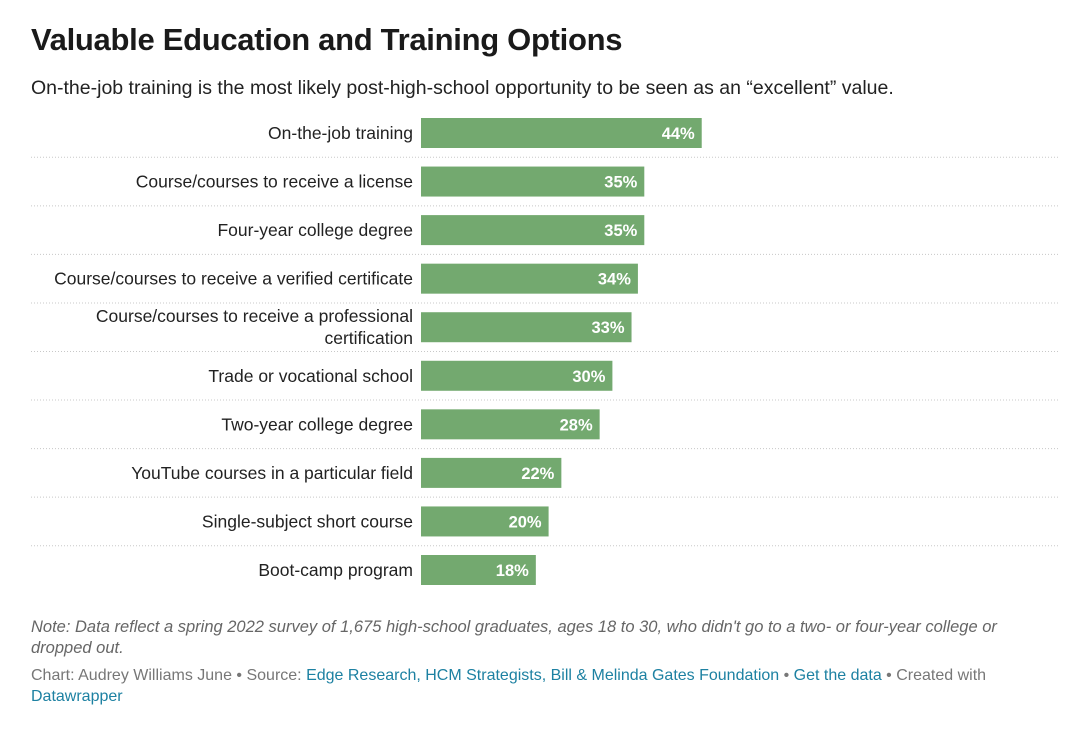 This screenshot has height=751, width=1080. I want to click on datawrapper-link: Datawrapper, so click(77, 696).